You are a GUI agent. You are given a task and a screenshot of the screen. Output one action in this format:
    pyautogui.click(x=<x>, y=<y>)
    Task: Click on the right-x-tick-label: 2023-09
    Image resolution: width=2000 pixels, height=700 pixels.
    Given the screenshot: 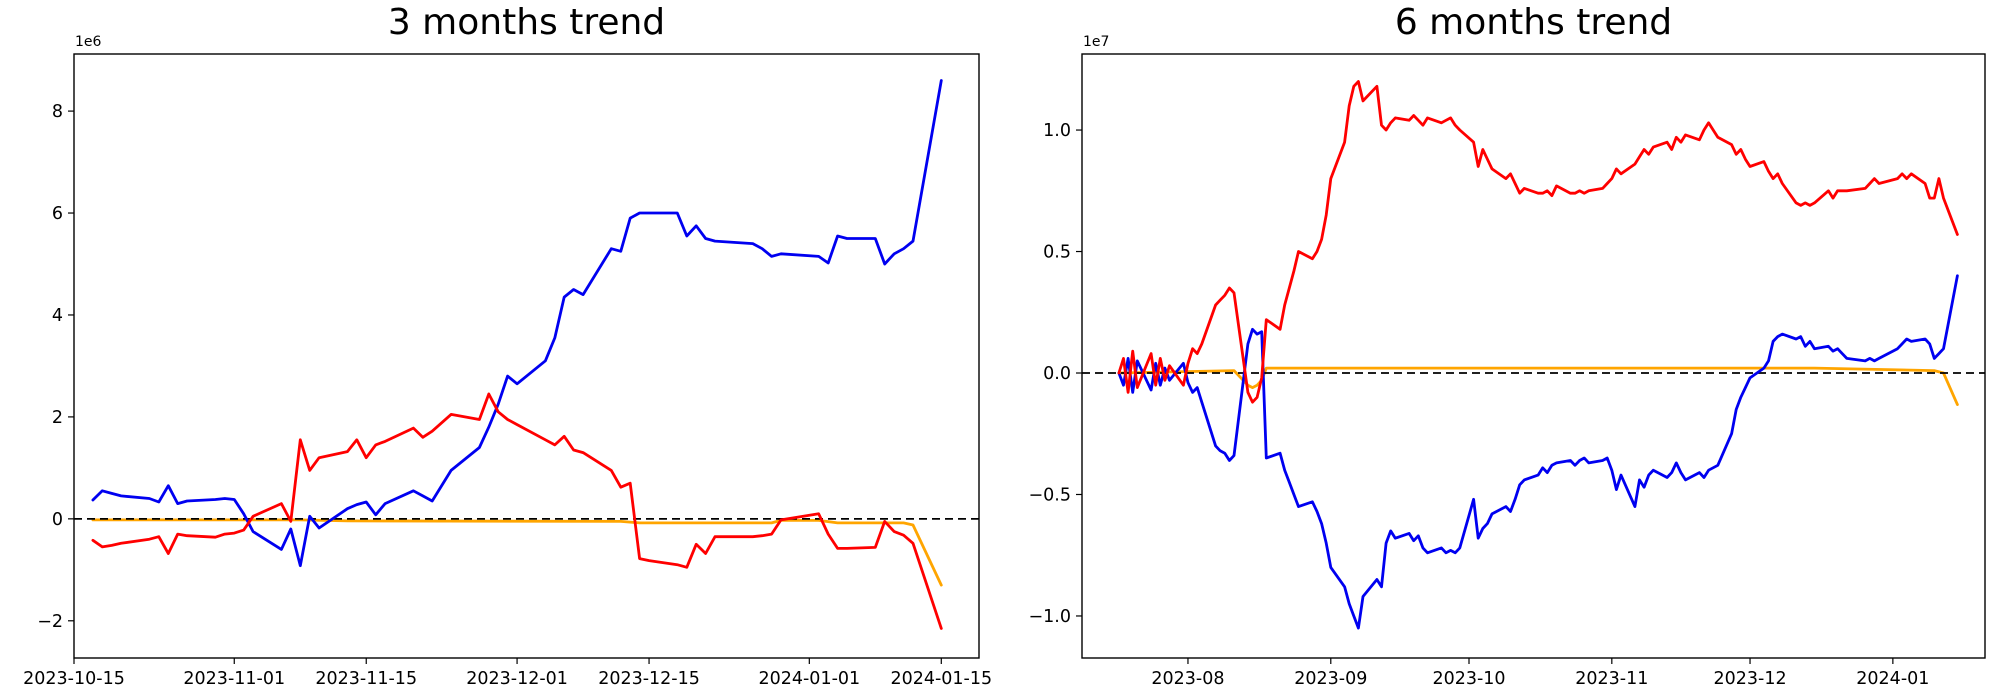 What is the action you would take?
    pyautogui.click(x=1330, y=679)
    